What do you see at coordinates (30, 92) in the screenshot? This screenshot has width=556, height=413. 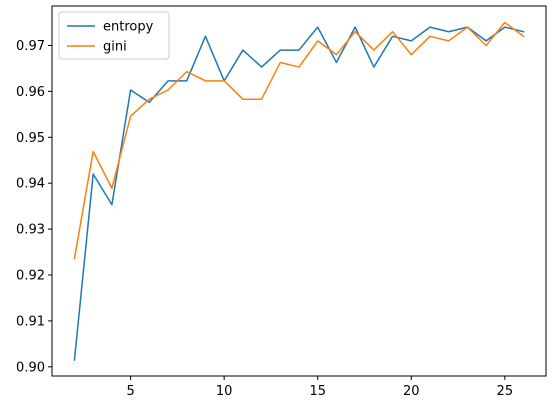 I see `y-tick-label: 0.96` at bounding box center [30, 92].